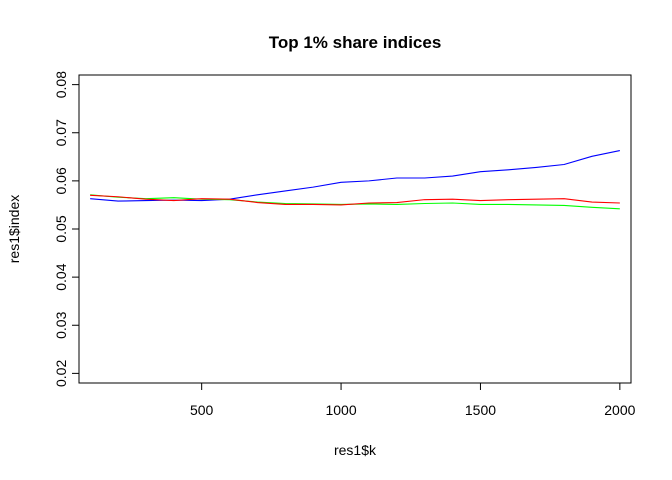  Describe the element at coordinates (61, 132) in the screenshot. I see `y-tick-label: 0.07` at that location.